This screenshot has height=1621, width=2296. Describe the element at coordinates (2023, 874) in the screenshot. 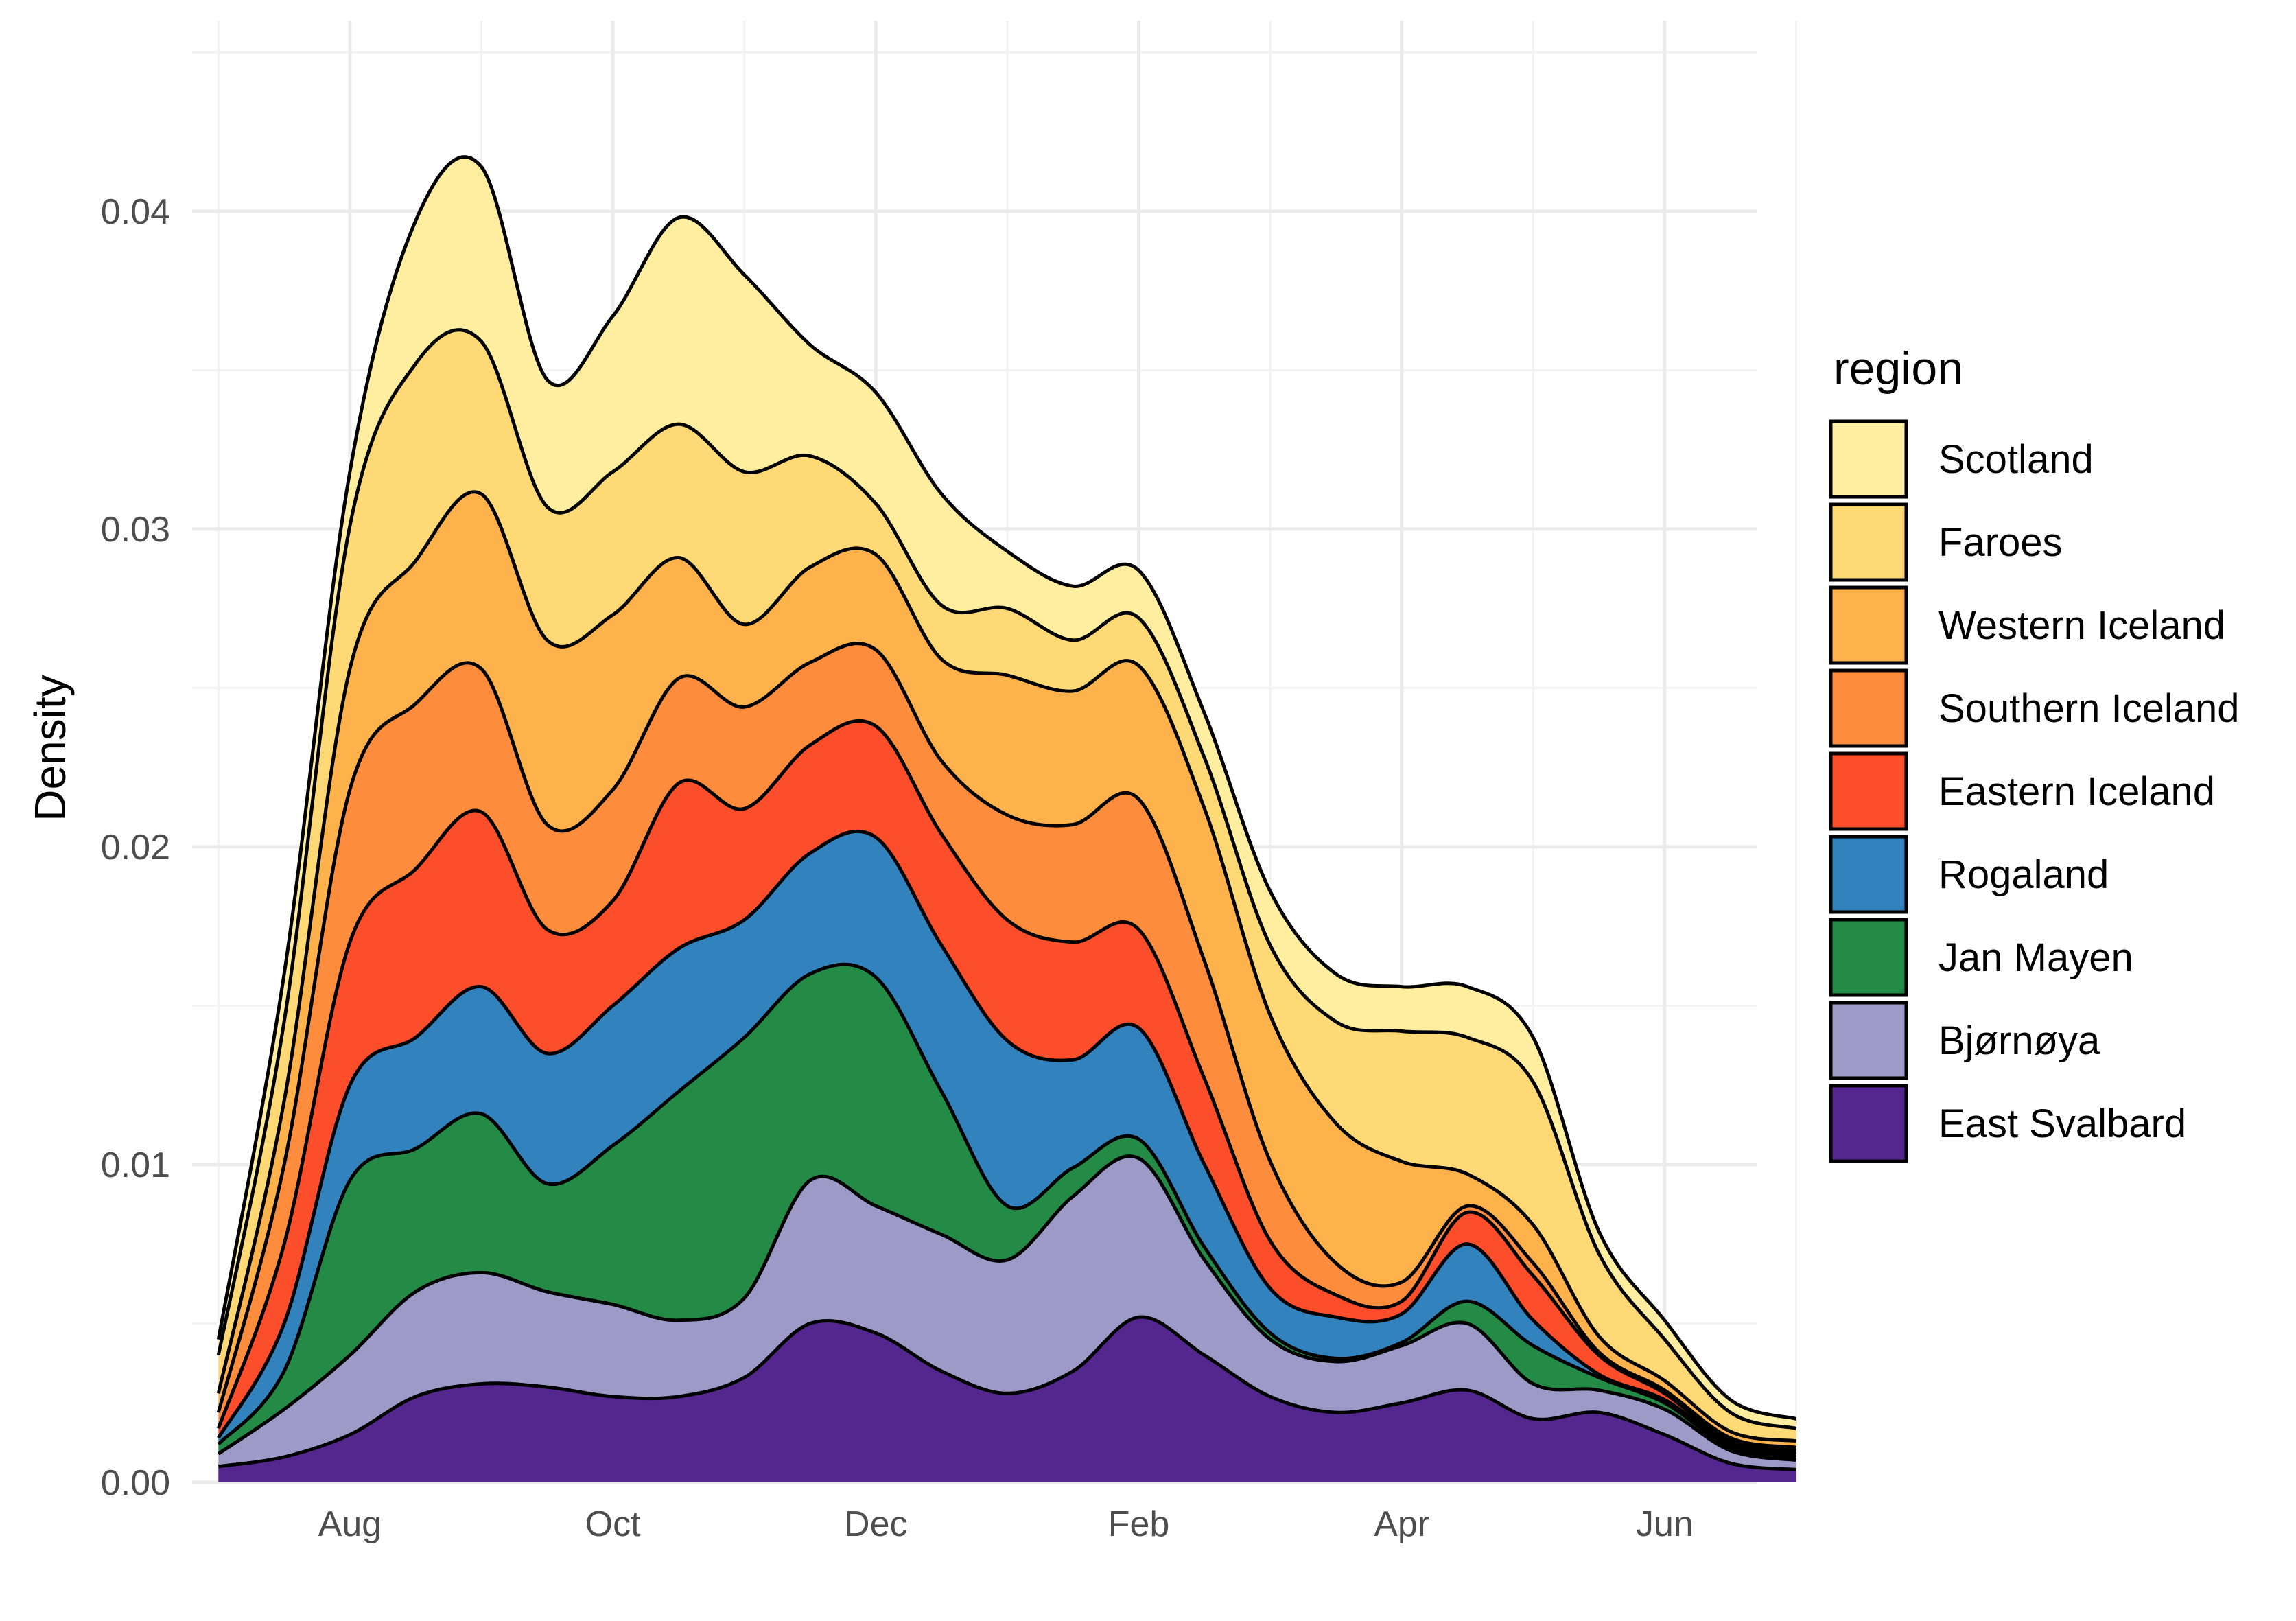

I see `legend-label: Rogaland` at that location.